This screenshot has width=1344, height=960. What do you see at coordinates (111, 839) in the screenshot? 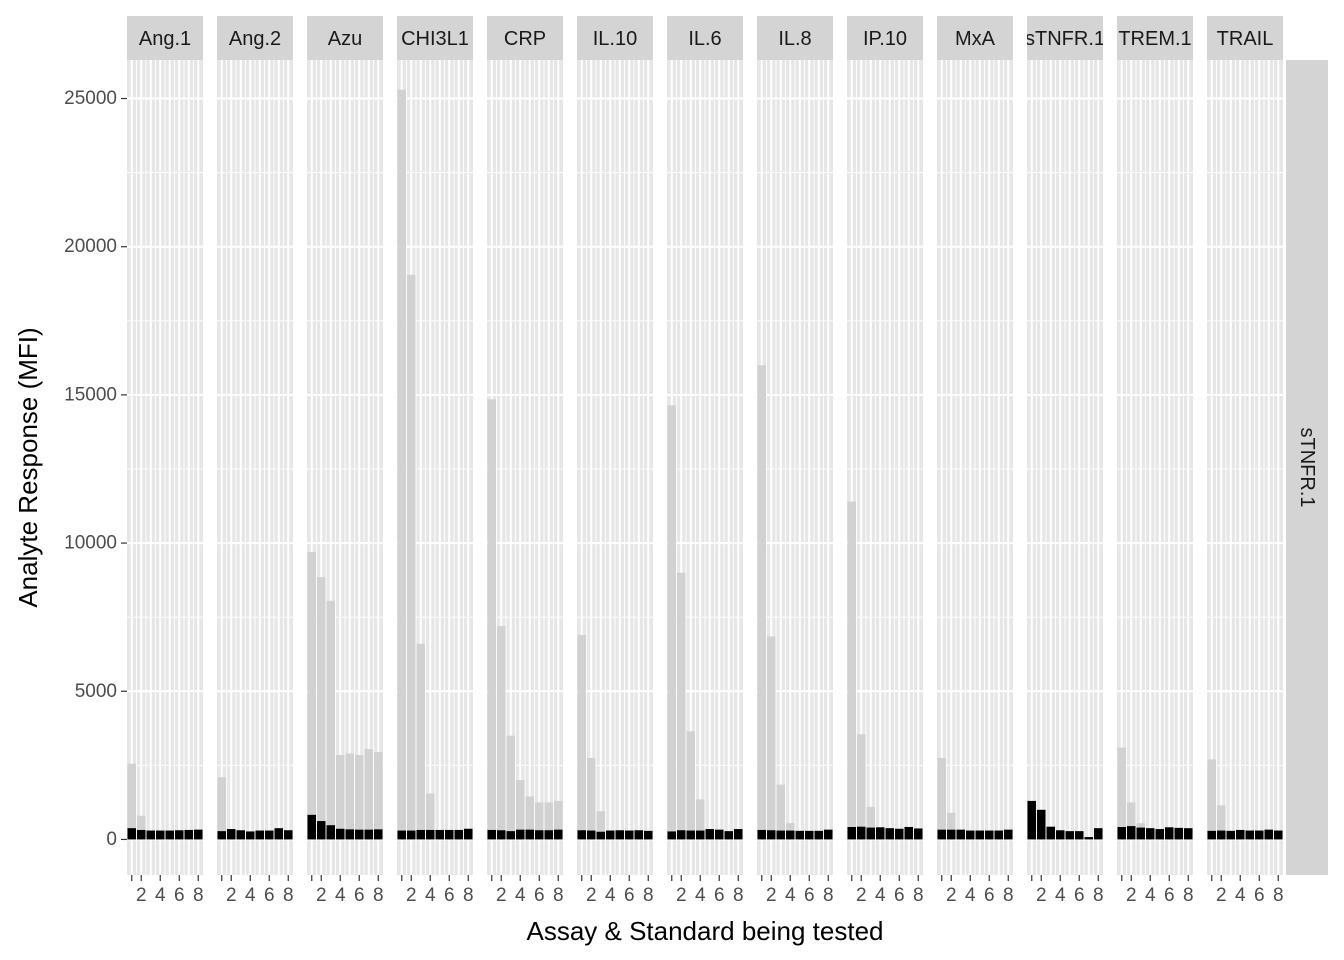
I see `y-tick-label: 0` at bounding box center [111, 839].